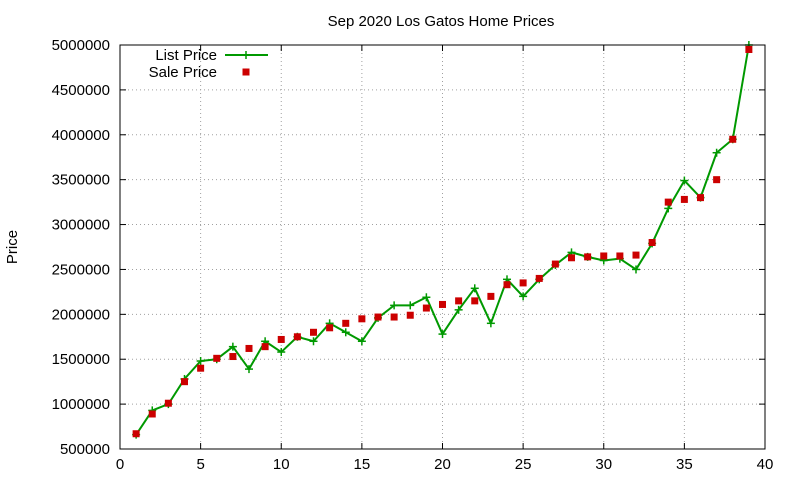 Image resolution: width=800 pixels, height=480 pixels. I want to click on y-tick-label: 1500000, so click(81, 359).